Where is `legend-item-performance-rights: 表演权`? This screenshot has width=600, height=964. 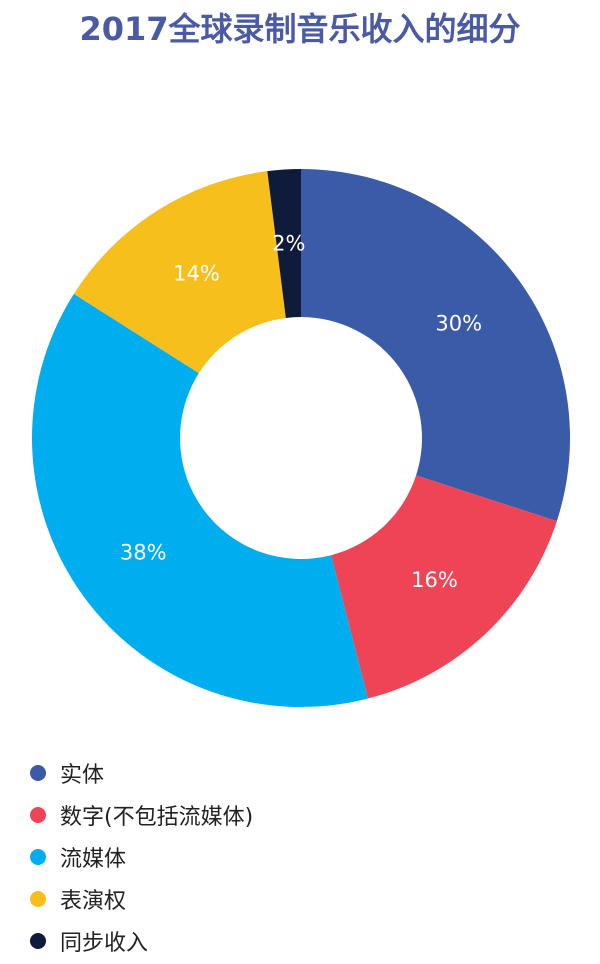
legend-item-performance-rights: 表演权 is located at coordinates (141, 899).